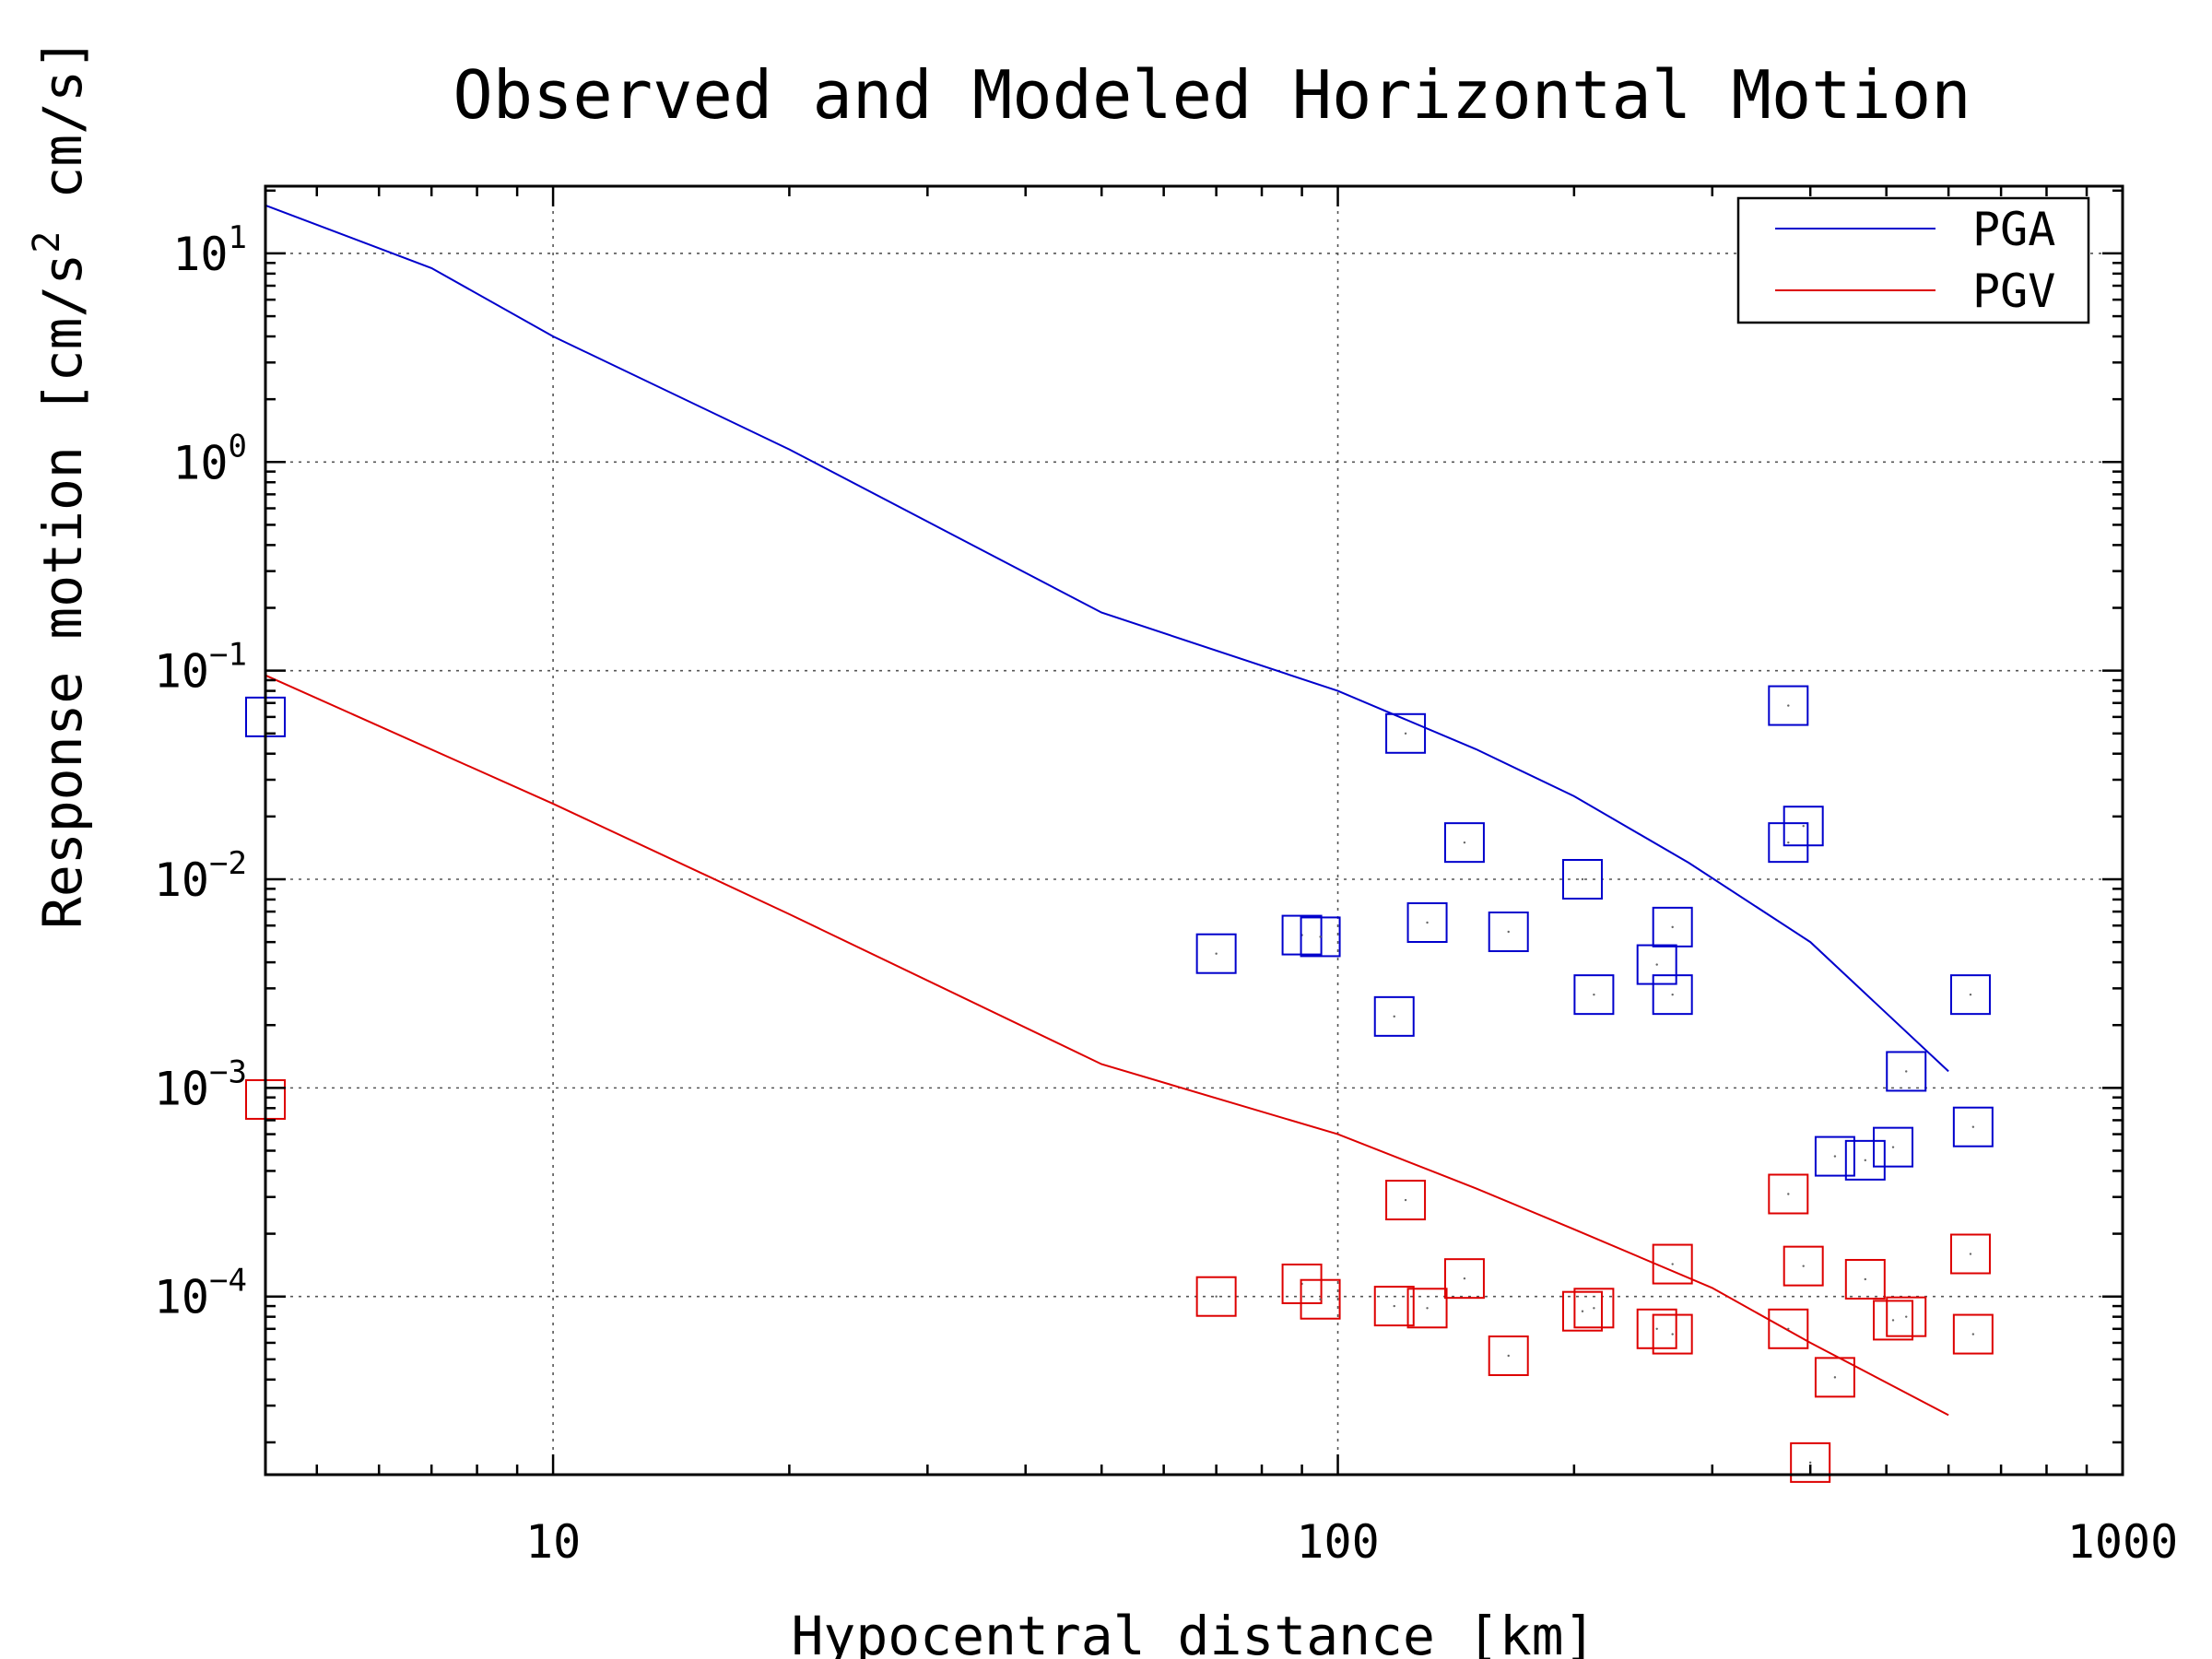 The image size is (2212, 1659). Describe the element at coordinates (209, 250) in the screenshot. I see `y-tick-label-0: 10¹` at that location.